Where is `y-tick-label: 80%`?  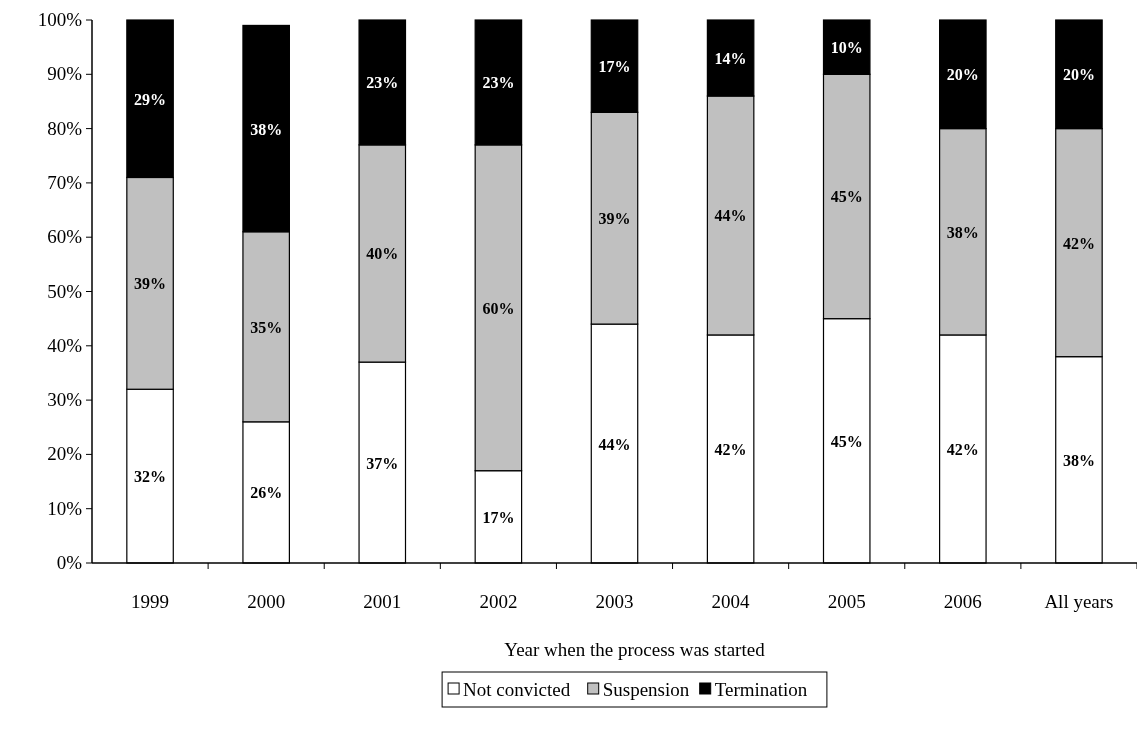
y-tick-label: 80% is located at coordinates (65, 128).